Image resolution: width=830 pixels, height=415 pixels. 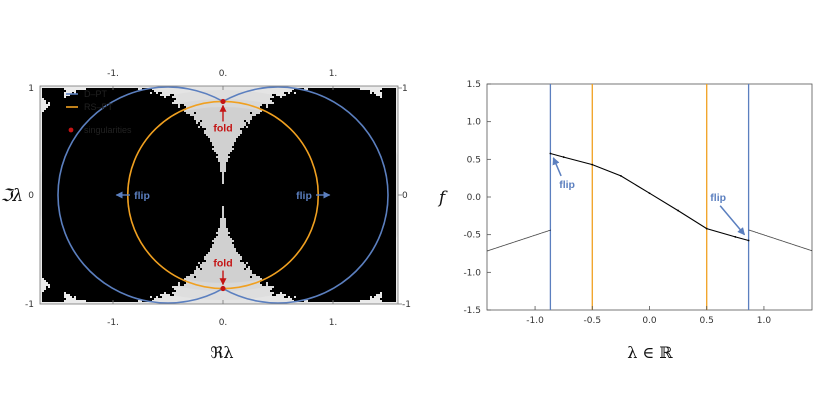 What do you see at coordinates (71, 130) in the screenshot?
I see `legend-swatch` at bounding box center [71, 130].